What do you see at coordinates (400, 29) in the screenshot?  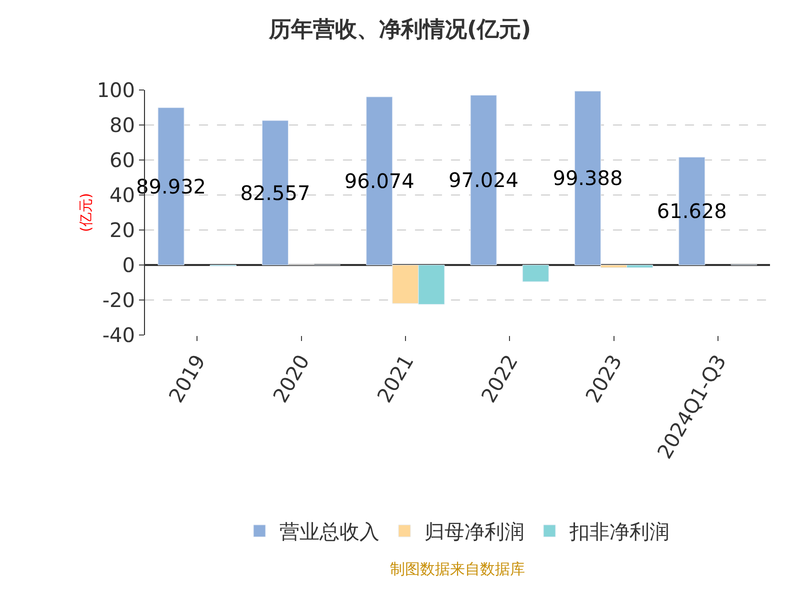 I see `chart-title: 历年营收、净利情况(亿元)` at bounding box center [400, 29].